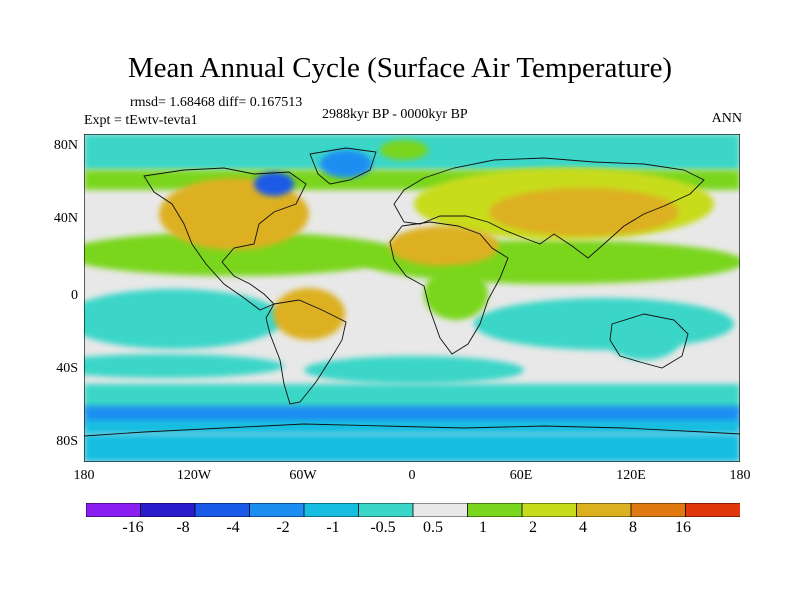  I want to click on stats-label: rmsd= 1.68468 diff= 0.167513, so click(216, 102).